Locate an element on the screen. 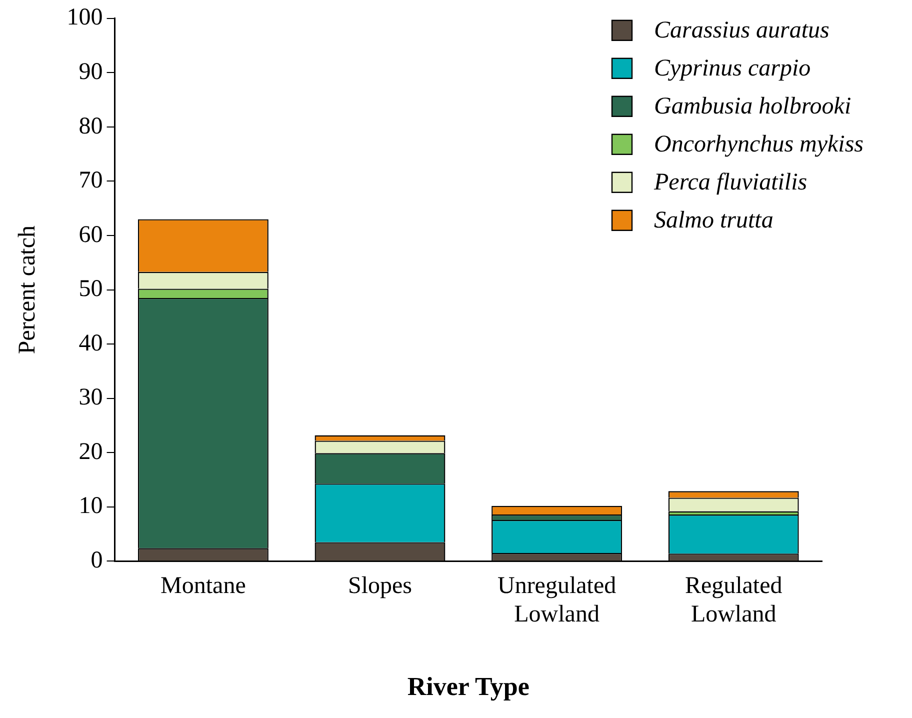  y-tick-label: 40 is located at coordinates (90, 343).